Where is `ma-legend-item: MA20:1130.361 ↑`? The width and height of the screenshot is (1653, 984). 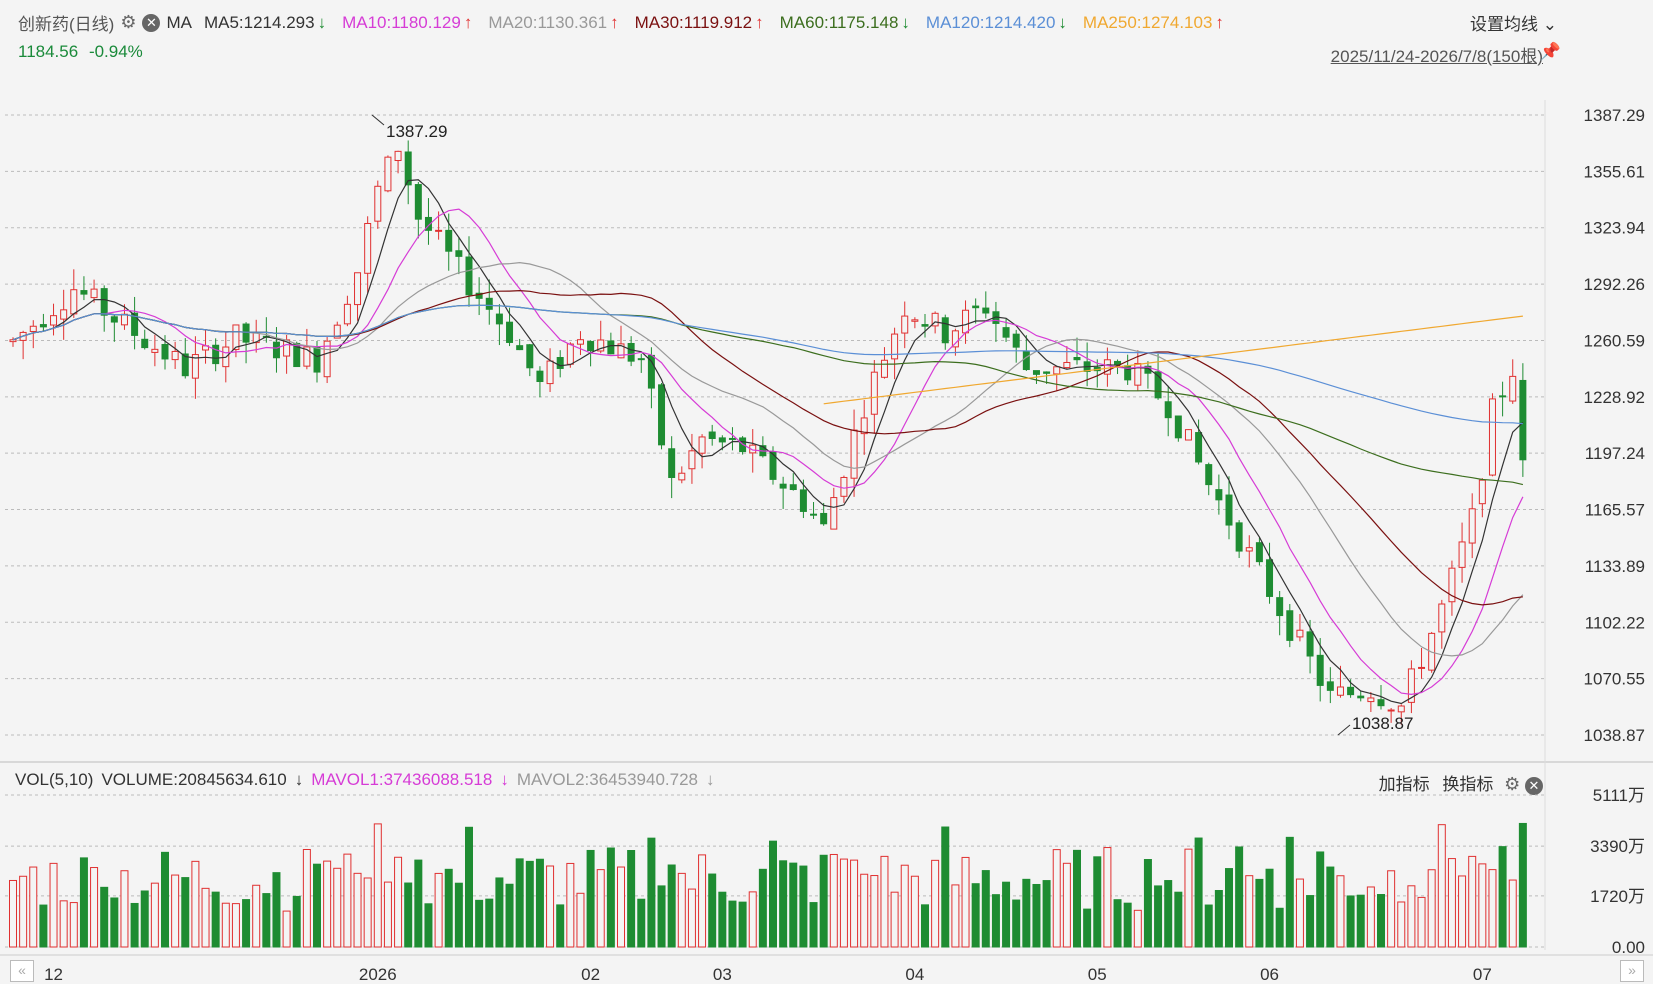
ma-legend-item: MA20:1130.361 ↑ is located at coordinates (553, 22).